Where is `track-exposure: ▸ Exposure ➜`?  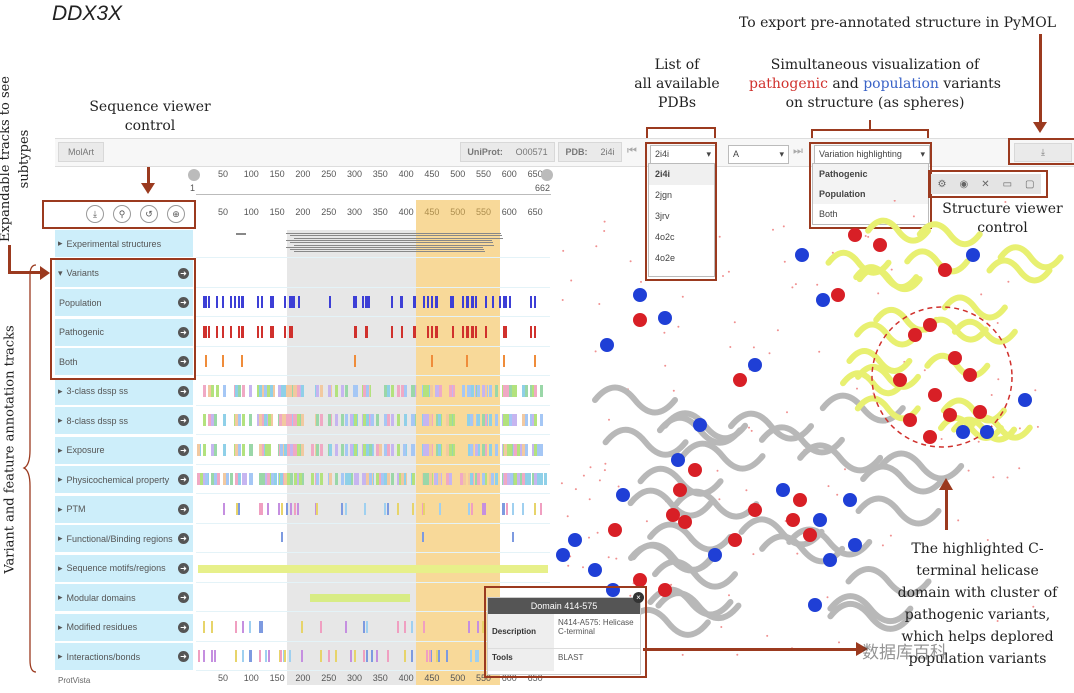 track-exposure: ▸ Exposure ➜ is located at coordinates (124, 450).